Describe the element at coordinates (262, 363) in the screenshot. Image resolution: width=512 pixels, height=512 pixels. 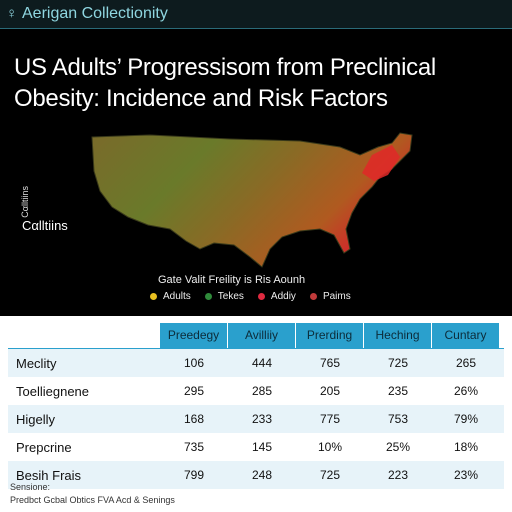
I see `table-cell: 444` at that location.